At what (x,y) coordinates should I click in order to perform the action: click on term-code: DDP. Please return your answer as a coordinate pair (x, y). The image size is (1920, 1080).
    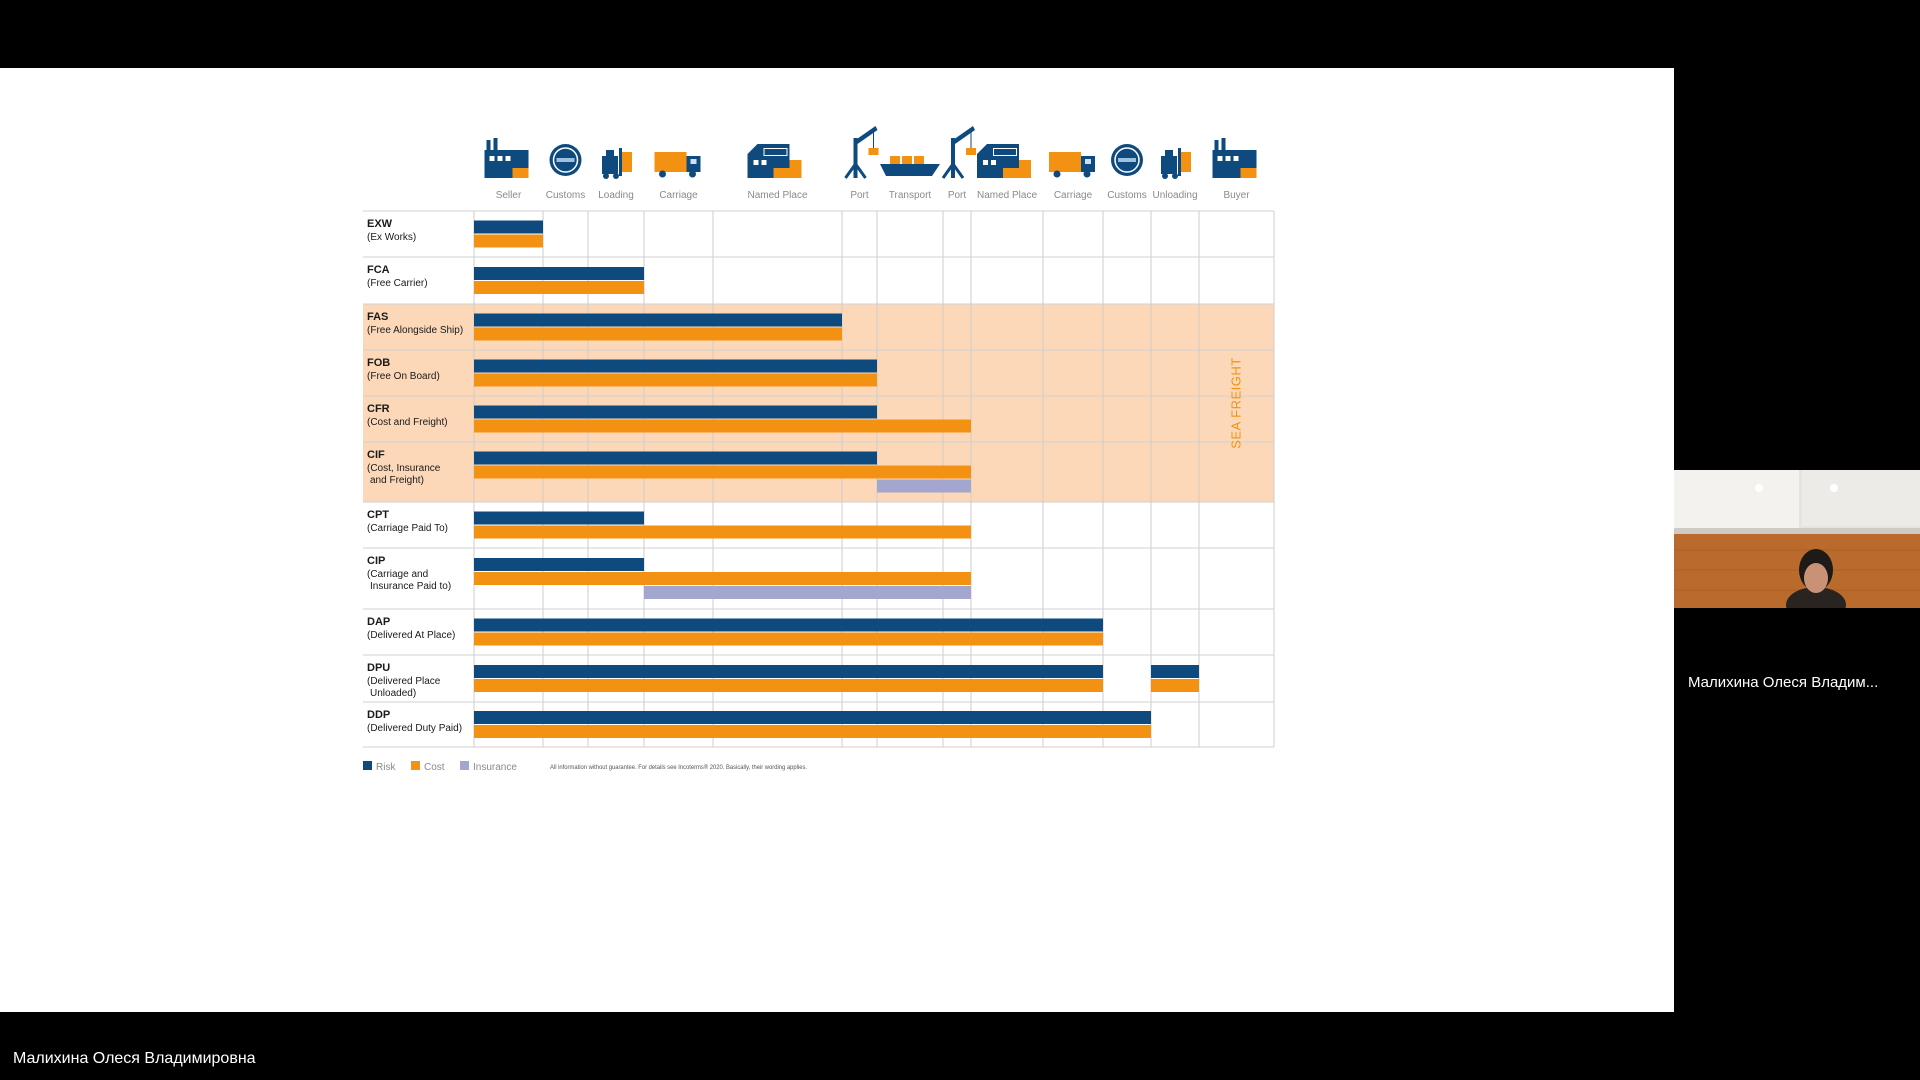
    Looking at the image, I should click on (378, 715).